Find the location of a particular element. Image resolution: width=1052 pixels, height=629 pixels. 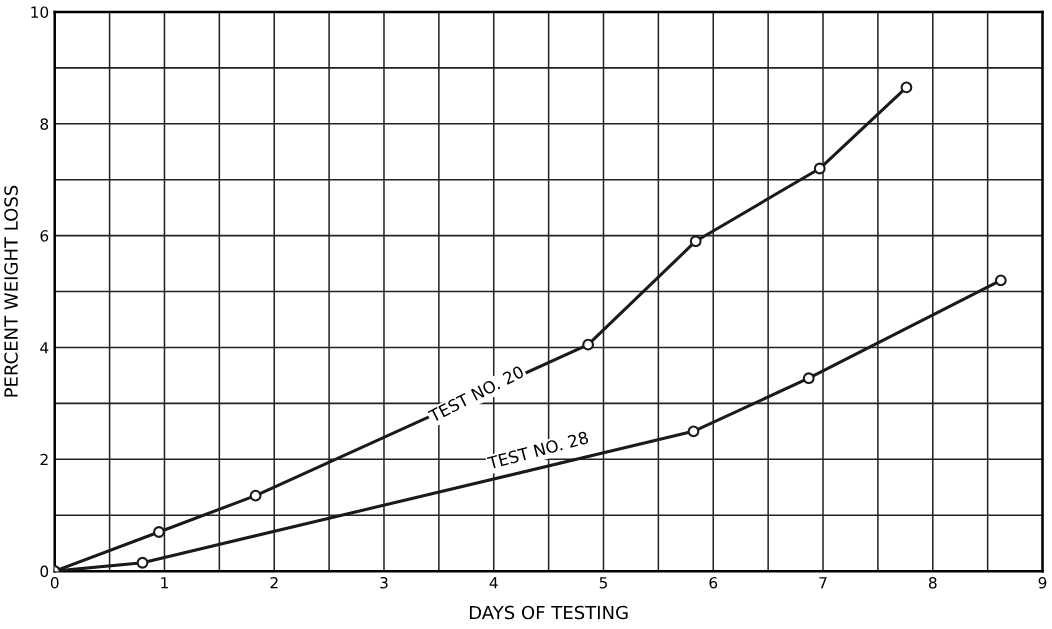

x-tick-label: 7 is located at coordinates (823, 583).